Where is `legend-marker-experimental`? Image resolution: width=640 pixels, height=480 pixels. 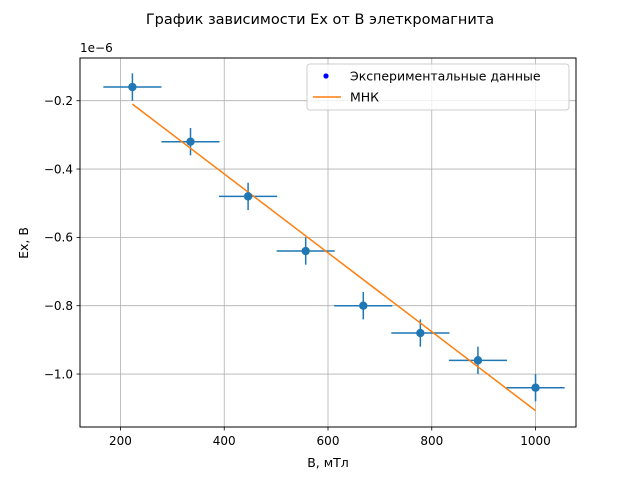 legend-marker-experimental is located at coordinates (326, 76).